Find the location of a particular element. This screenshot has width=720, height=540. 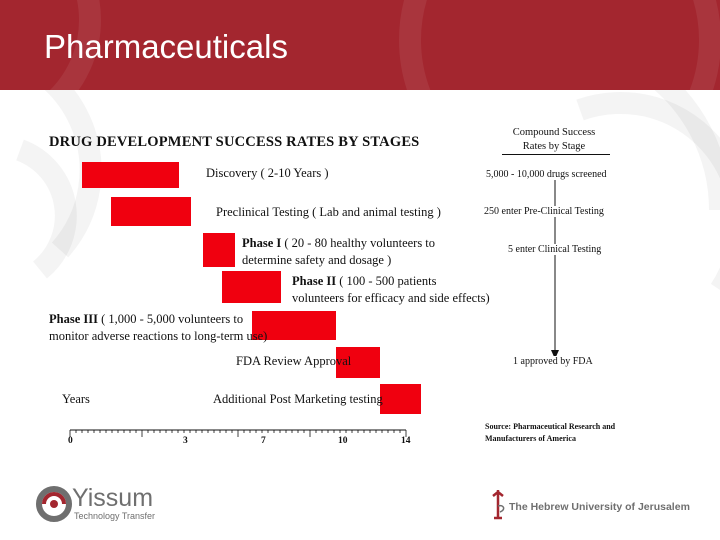

axis-title-years: Years is located at coordinates (76, 399).